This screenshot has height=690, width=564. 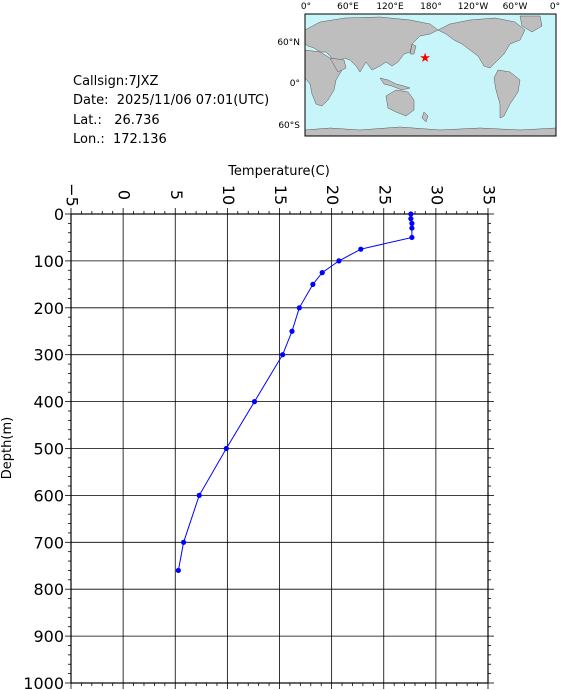 What do you see at coordinates (515, 7) in the screenshot?
I see `map-lon-label-5: 60°W` at bounding box center [515, 7].